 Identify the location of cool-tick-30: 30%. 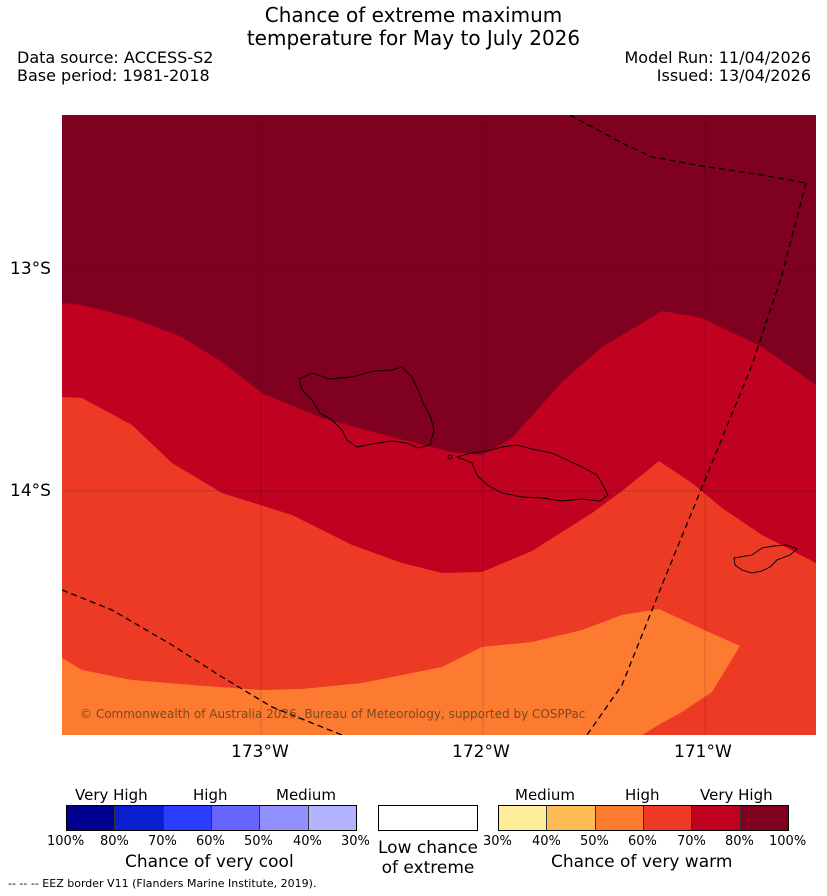
(355, 841).